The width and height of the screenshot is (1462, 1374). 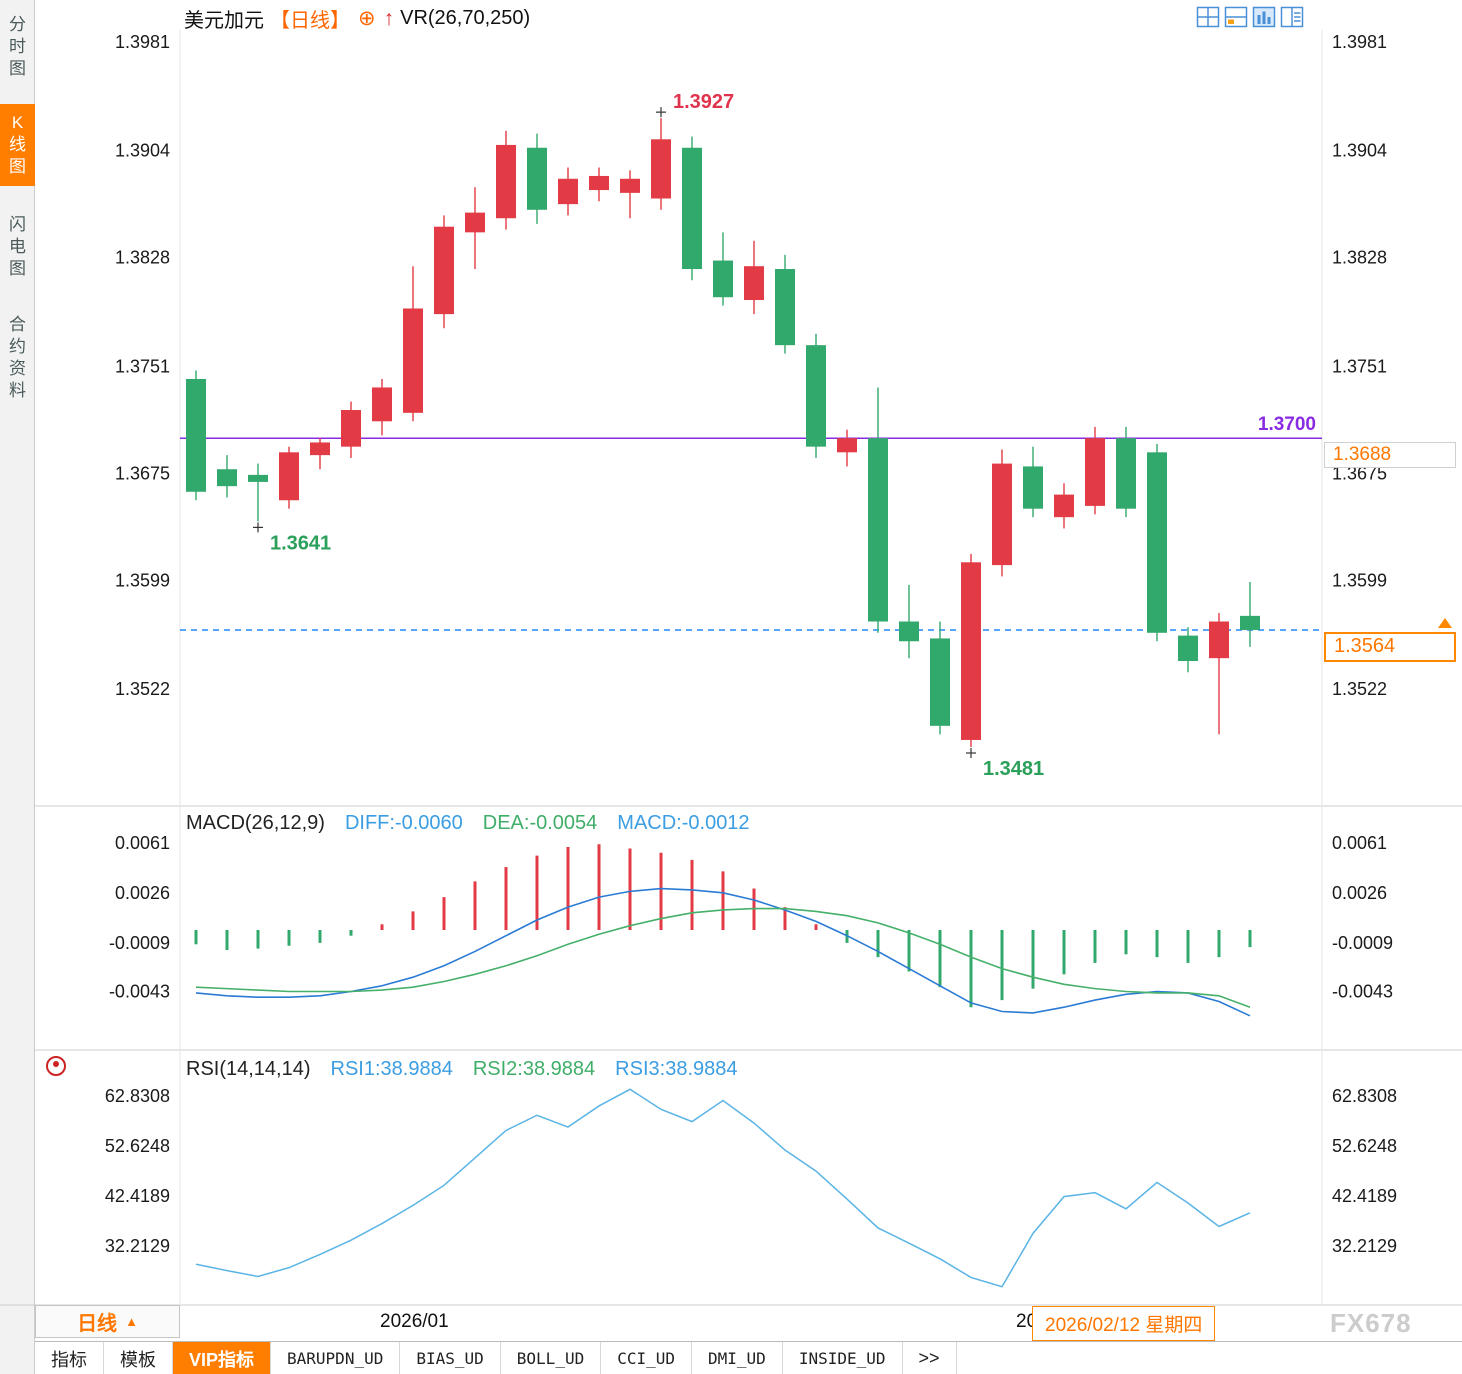 What do you see at coordinates (647, 1358) in the screenshot?
I see `bottom-tab-6: CCI_UD` at bounding box center [647, 1358].